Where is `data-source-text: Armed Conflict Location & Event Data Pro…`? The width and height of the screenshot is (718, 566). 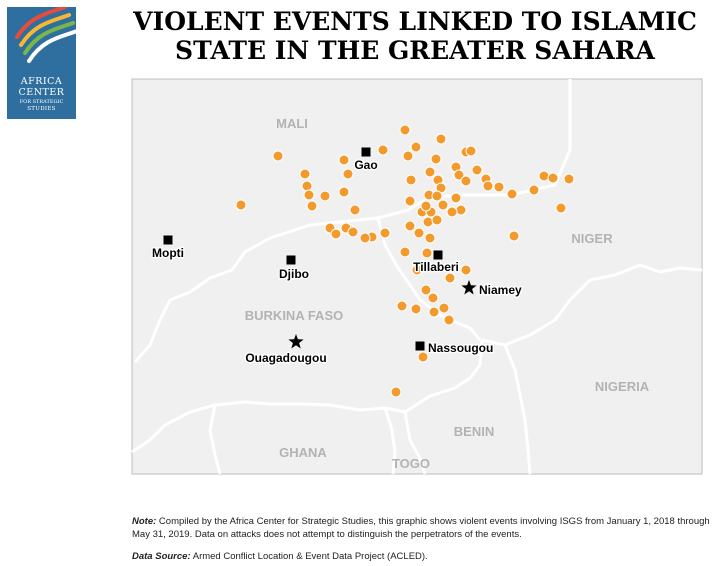 data-source-text: Armed Conflict Location & Event Data Pro… is located at coordinates (310, 556).